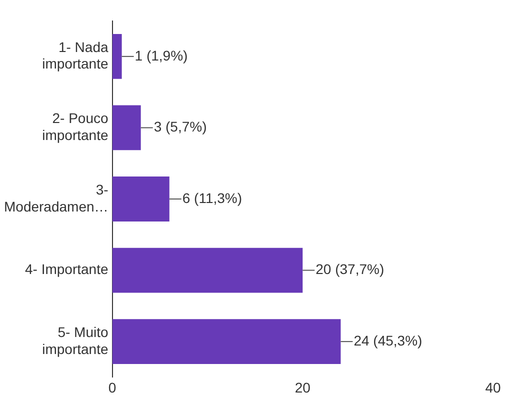 The height and width of the screenshot is (400, 511). I want to click on data-label: 20 (37,7%), so click(350, 269).